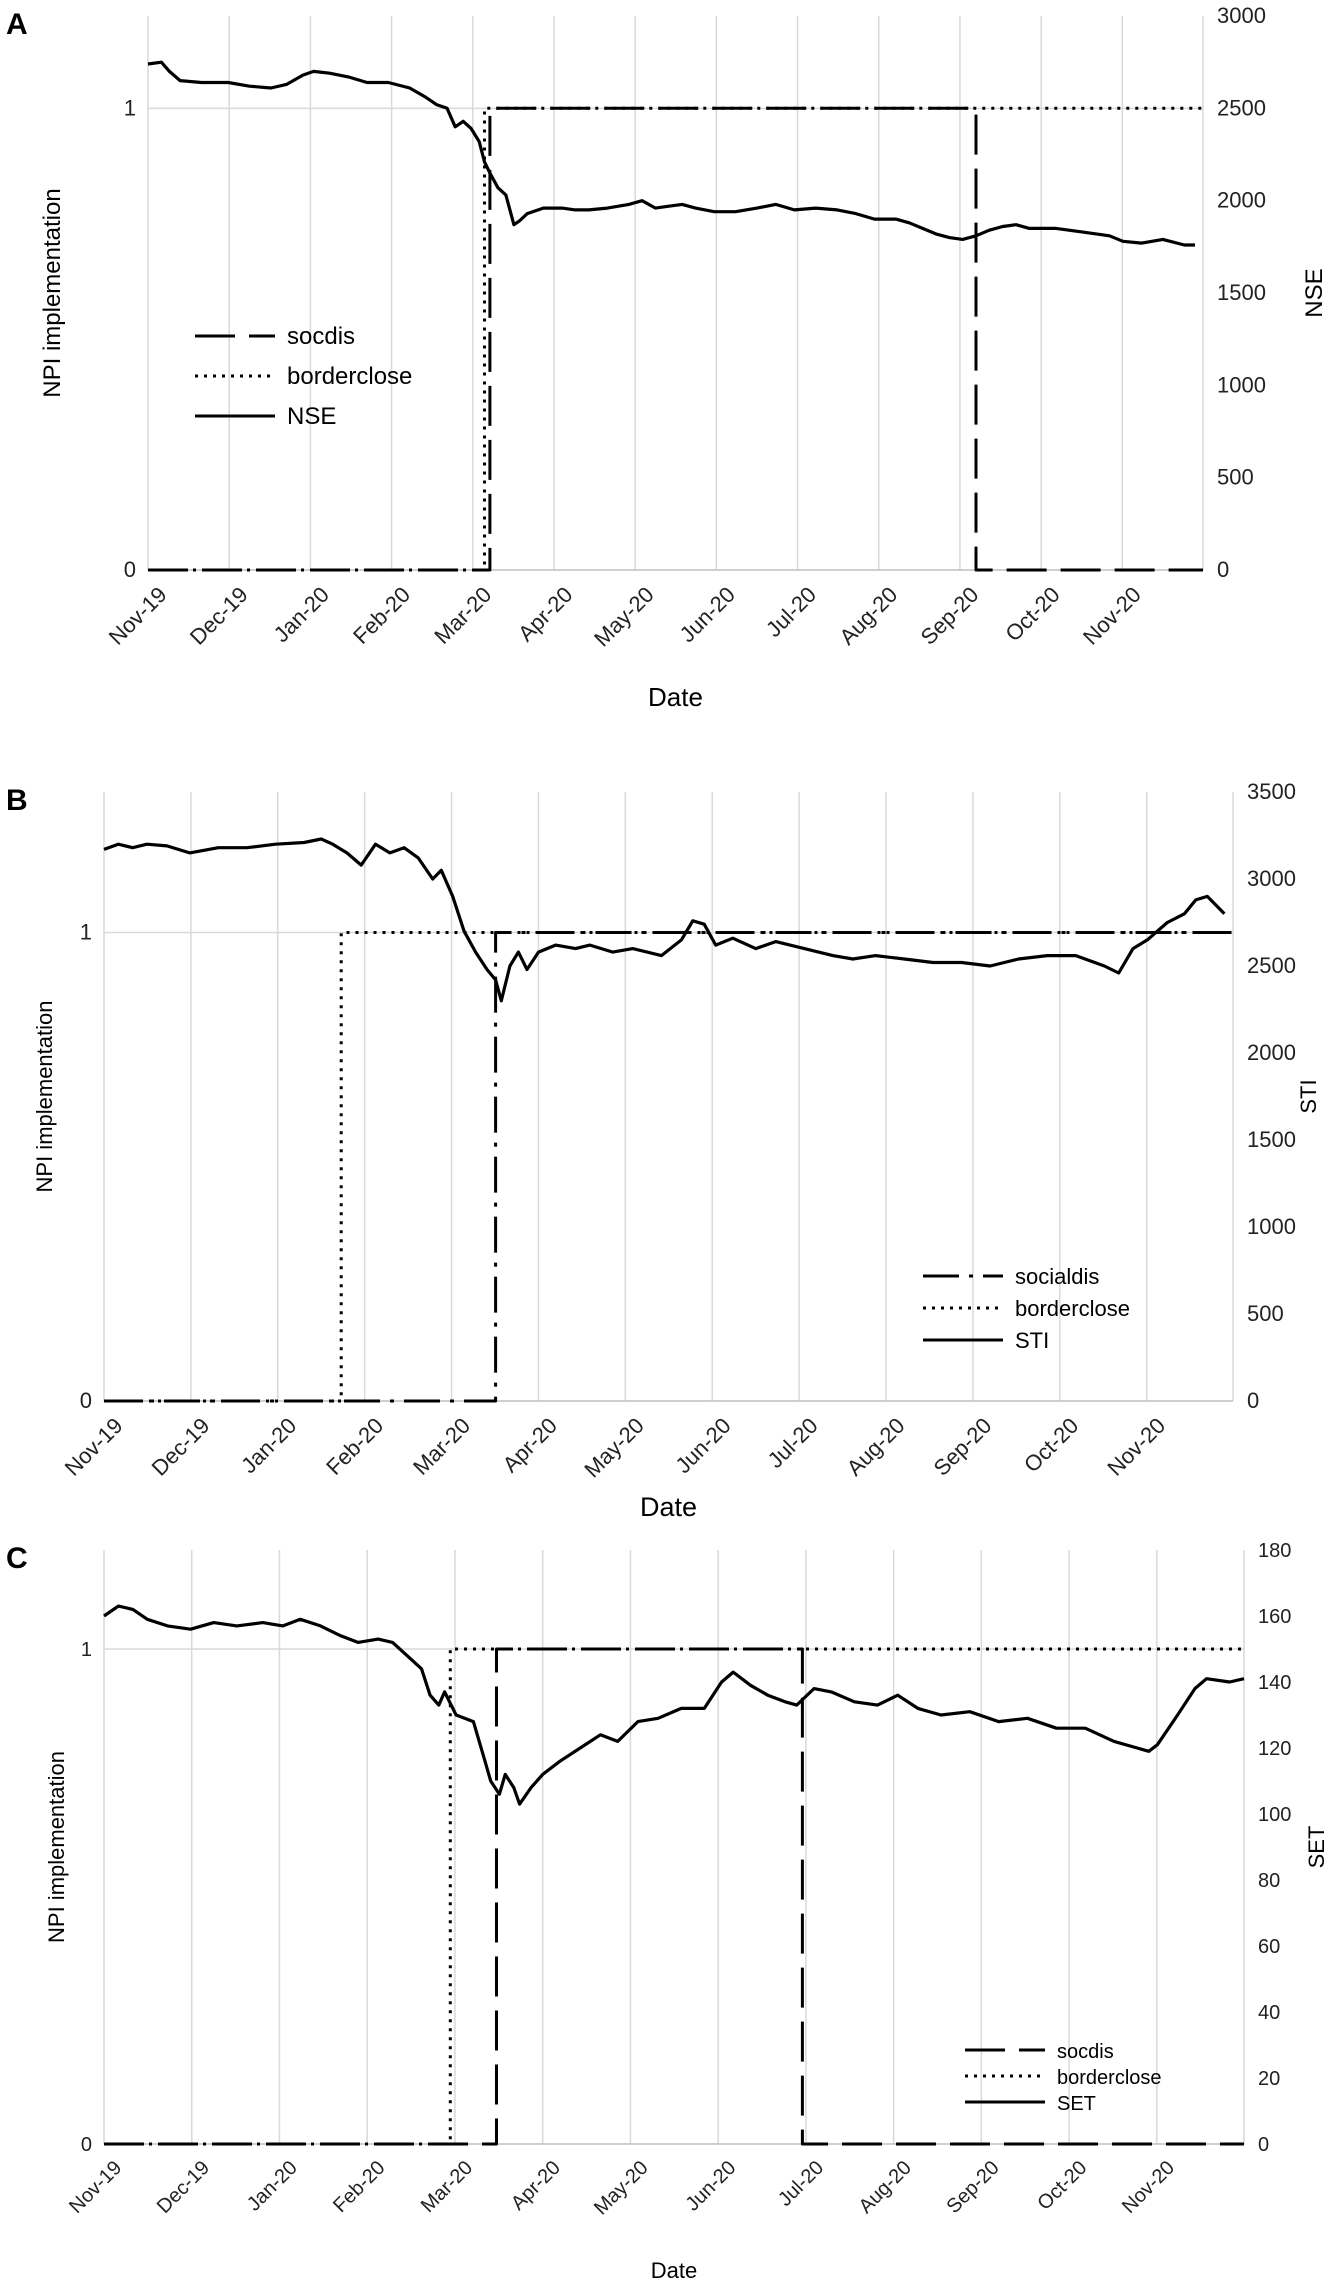  What do you see at coordinates (671, 153) in the screenshot?
I see `series-line-nse` at bounding box center [671, 153].